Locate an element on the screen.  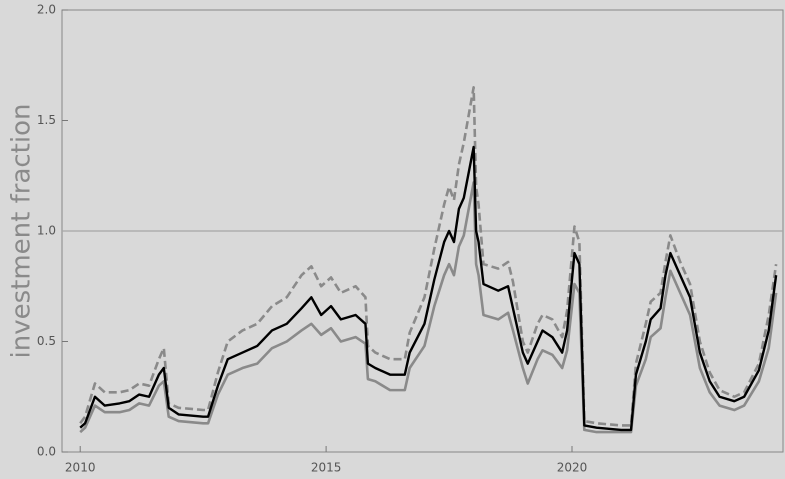
y-tick-label: 1.5 is located at coordinates (46, 120).